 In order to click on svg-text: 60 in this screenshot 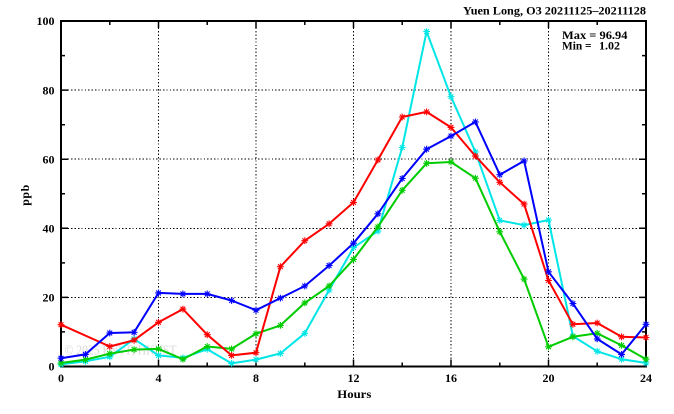, I will do `click(49, 159)`.